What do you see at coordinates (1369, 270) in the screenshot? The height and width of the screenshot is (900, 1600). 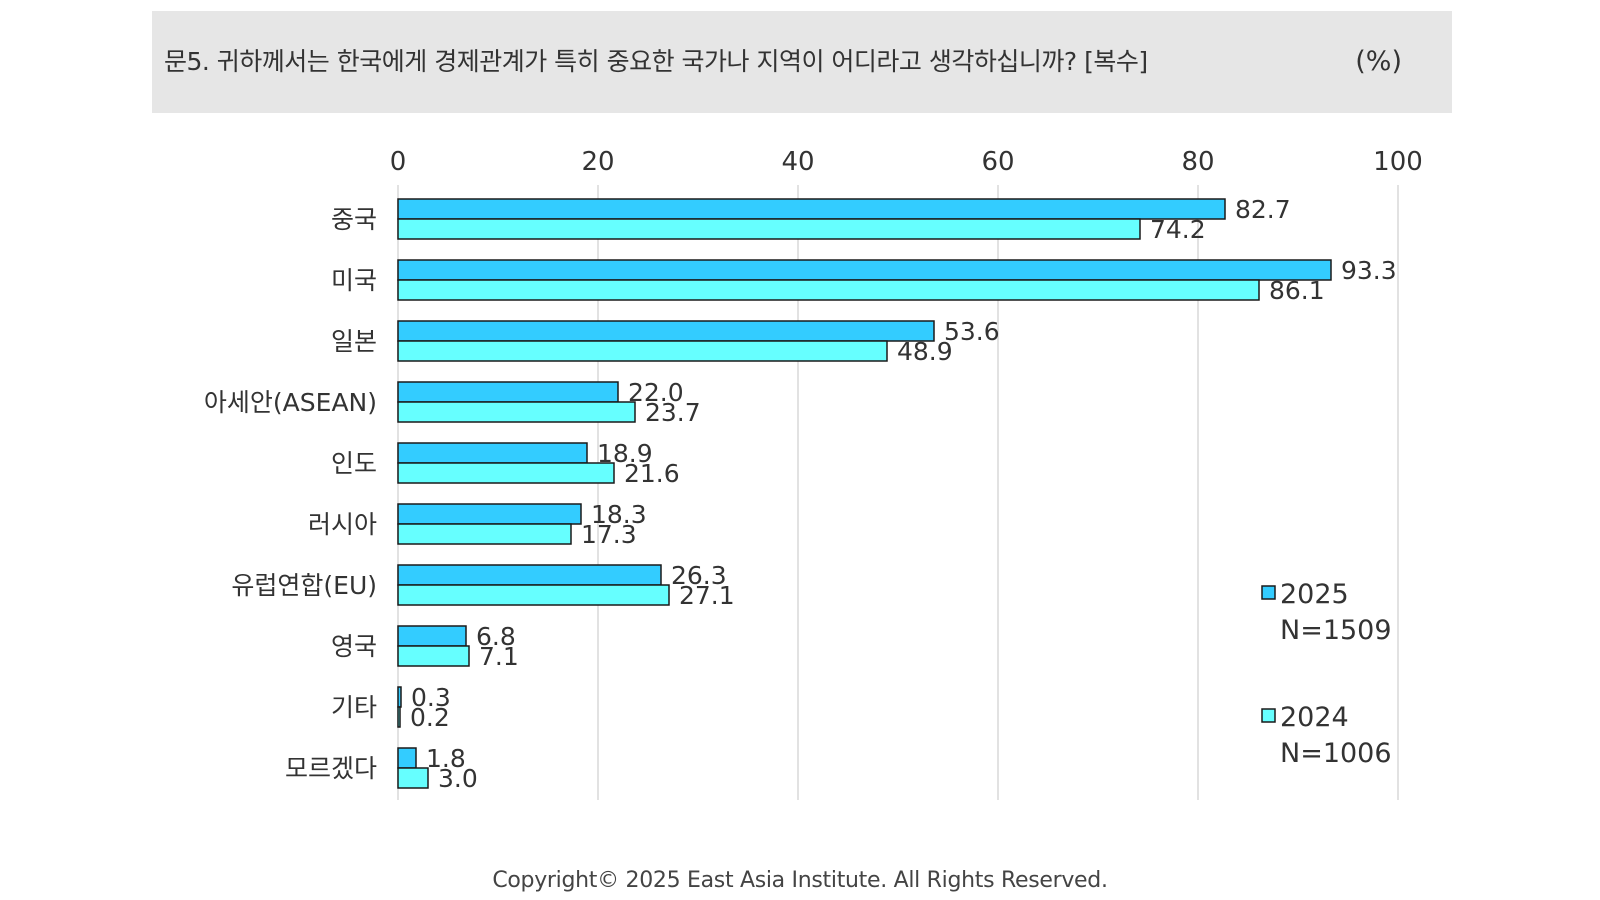 I see `data-label: 93.3` at bounding box center [1369, 270].